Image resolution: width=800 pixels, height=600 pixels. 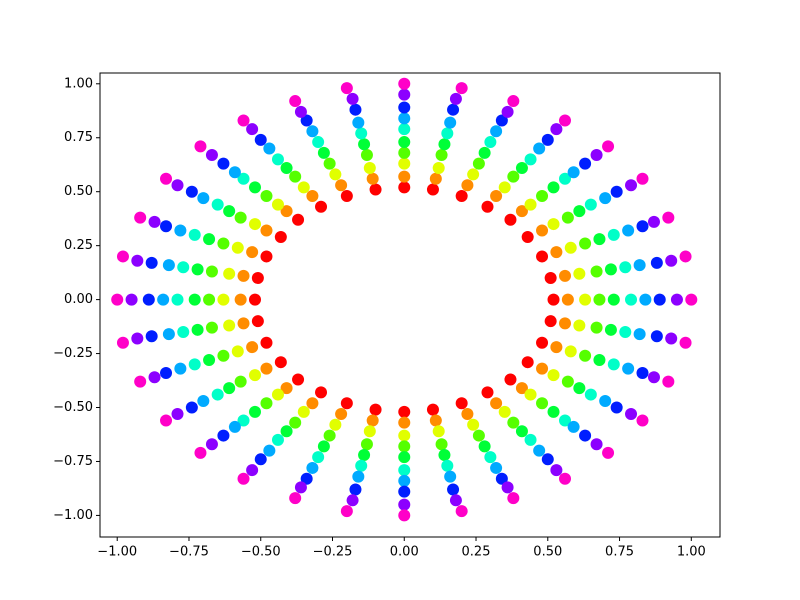 What do you see at coordinates (78, 299) in the screenshot?
I see `y-tick-label: 0.00` at bounding box center [78, 299].